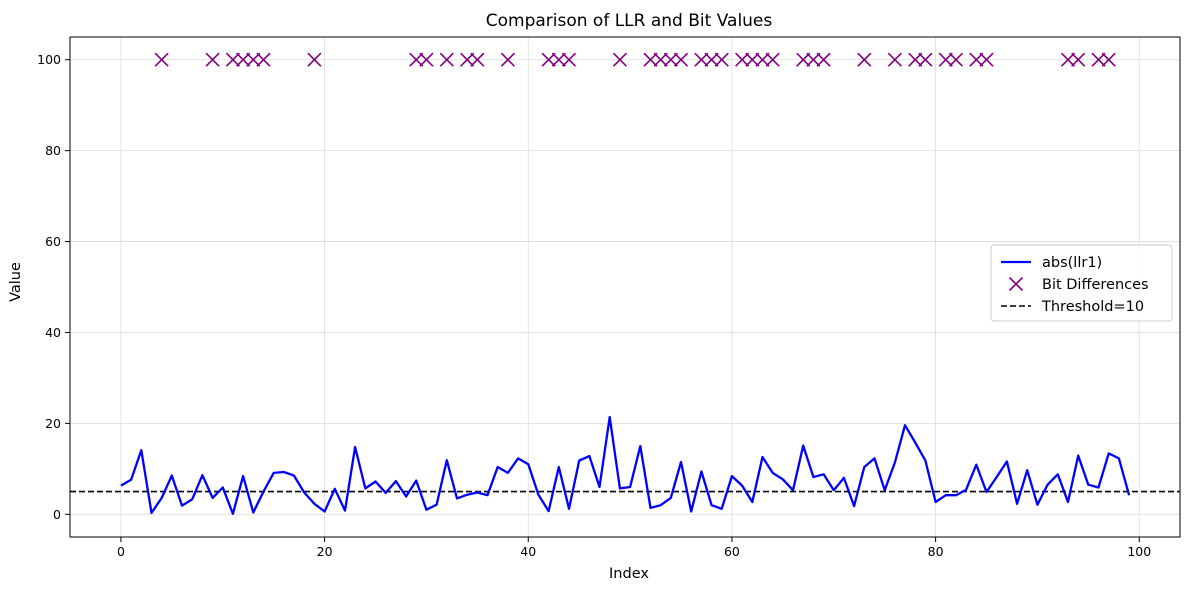 The width and height of the screenshot is (1189, 590). I want to click on legend: abs(llr1) Bit Differences Threshold=10, so click(1081, 283).